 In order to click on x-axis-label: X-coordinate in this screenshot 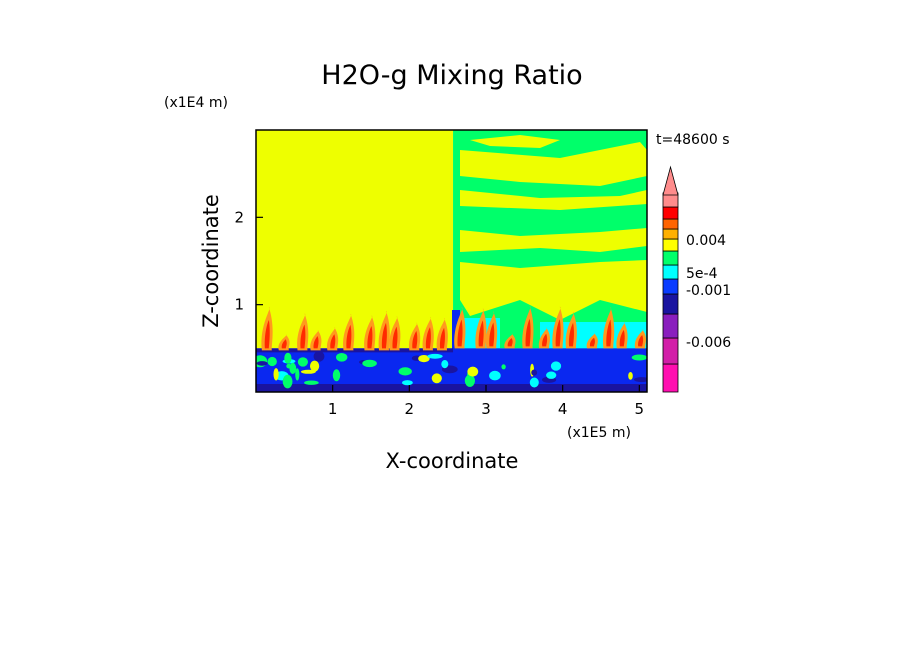, I will do `click(452, 461)`.